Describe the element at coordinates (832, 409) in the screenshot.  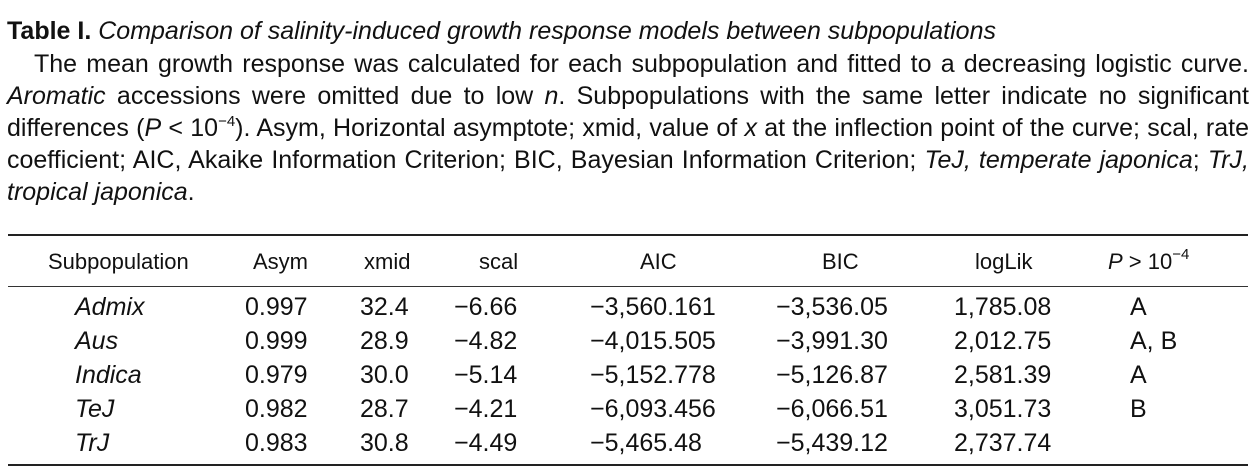
I see `cell-bic: −6,066.51` at that location.